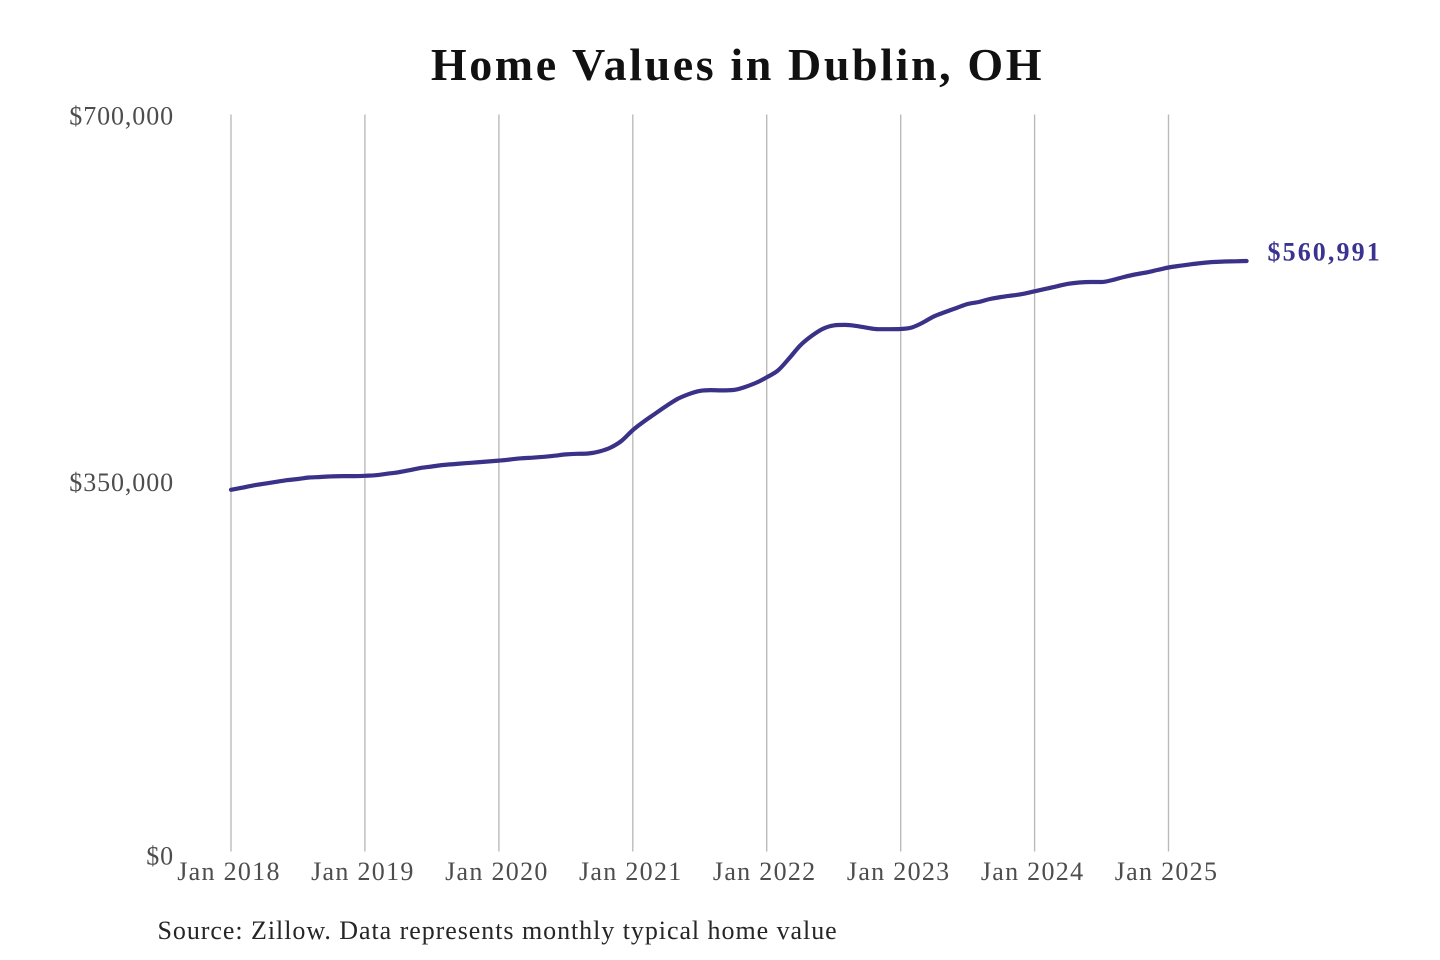  What do you see at coordinates (1167, 871) in the screenshot?
I see `svg-text: Jan 2025` at bounding box center [1167, 871].